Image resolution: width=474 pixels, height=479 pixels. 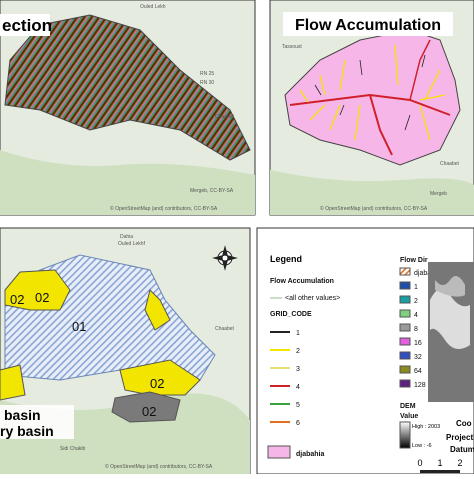 What do you see at coordinates (312, 298) in the screenshot?
I see `legend-label: <all other values>` at bounding box center [312, 298].